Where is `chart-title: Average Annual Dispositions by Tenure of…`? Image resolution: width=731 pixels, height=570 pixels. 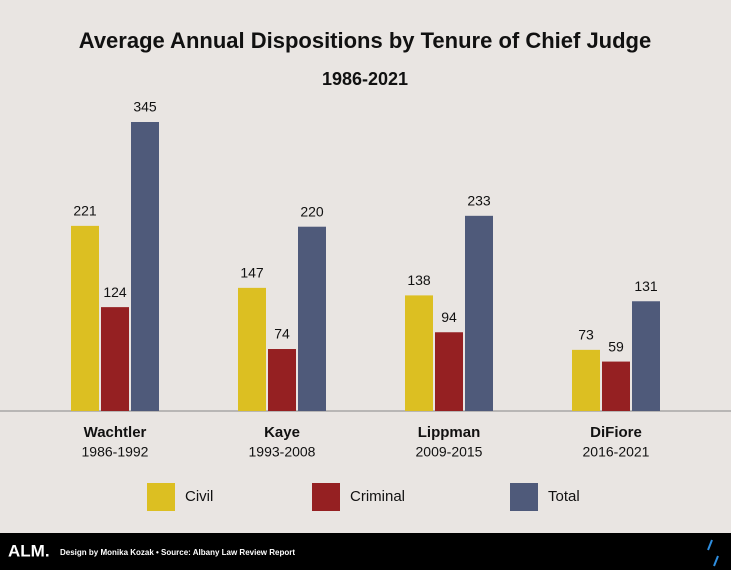
chart-title: Average Annual Dispositions by Tenure of… is located at coordinates (365, 40).